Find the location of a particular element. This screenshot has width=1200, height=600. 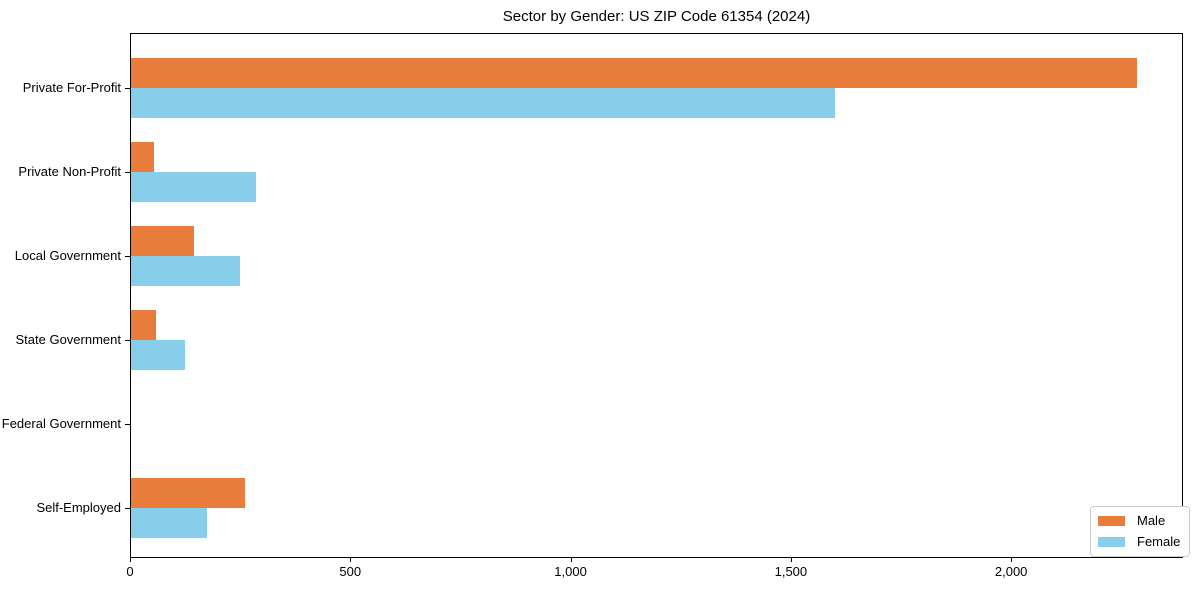

x-axis-tick-label: 500 is located at coordinates (350, 571).